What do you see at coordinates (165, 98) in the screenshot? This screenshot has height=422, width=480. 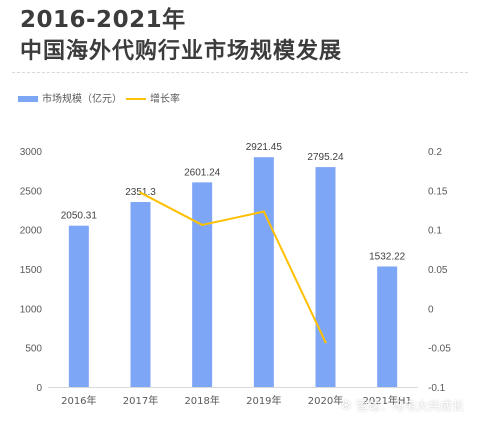 I see `legend-line-label: 增长率` at bounding box center [165, 98].